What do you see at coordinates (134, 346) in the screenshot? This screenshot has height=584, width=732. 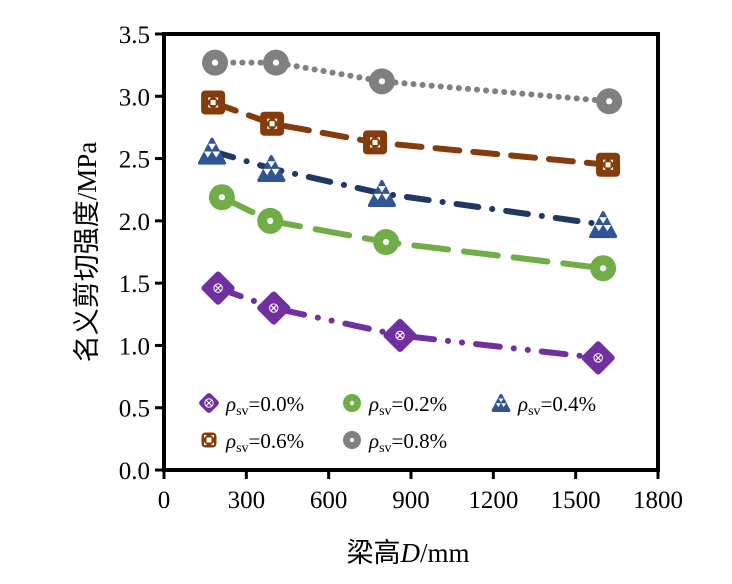 I see `y-tick-label: 1.0` at bounding box center [134, 346].